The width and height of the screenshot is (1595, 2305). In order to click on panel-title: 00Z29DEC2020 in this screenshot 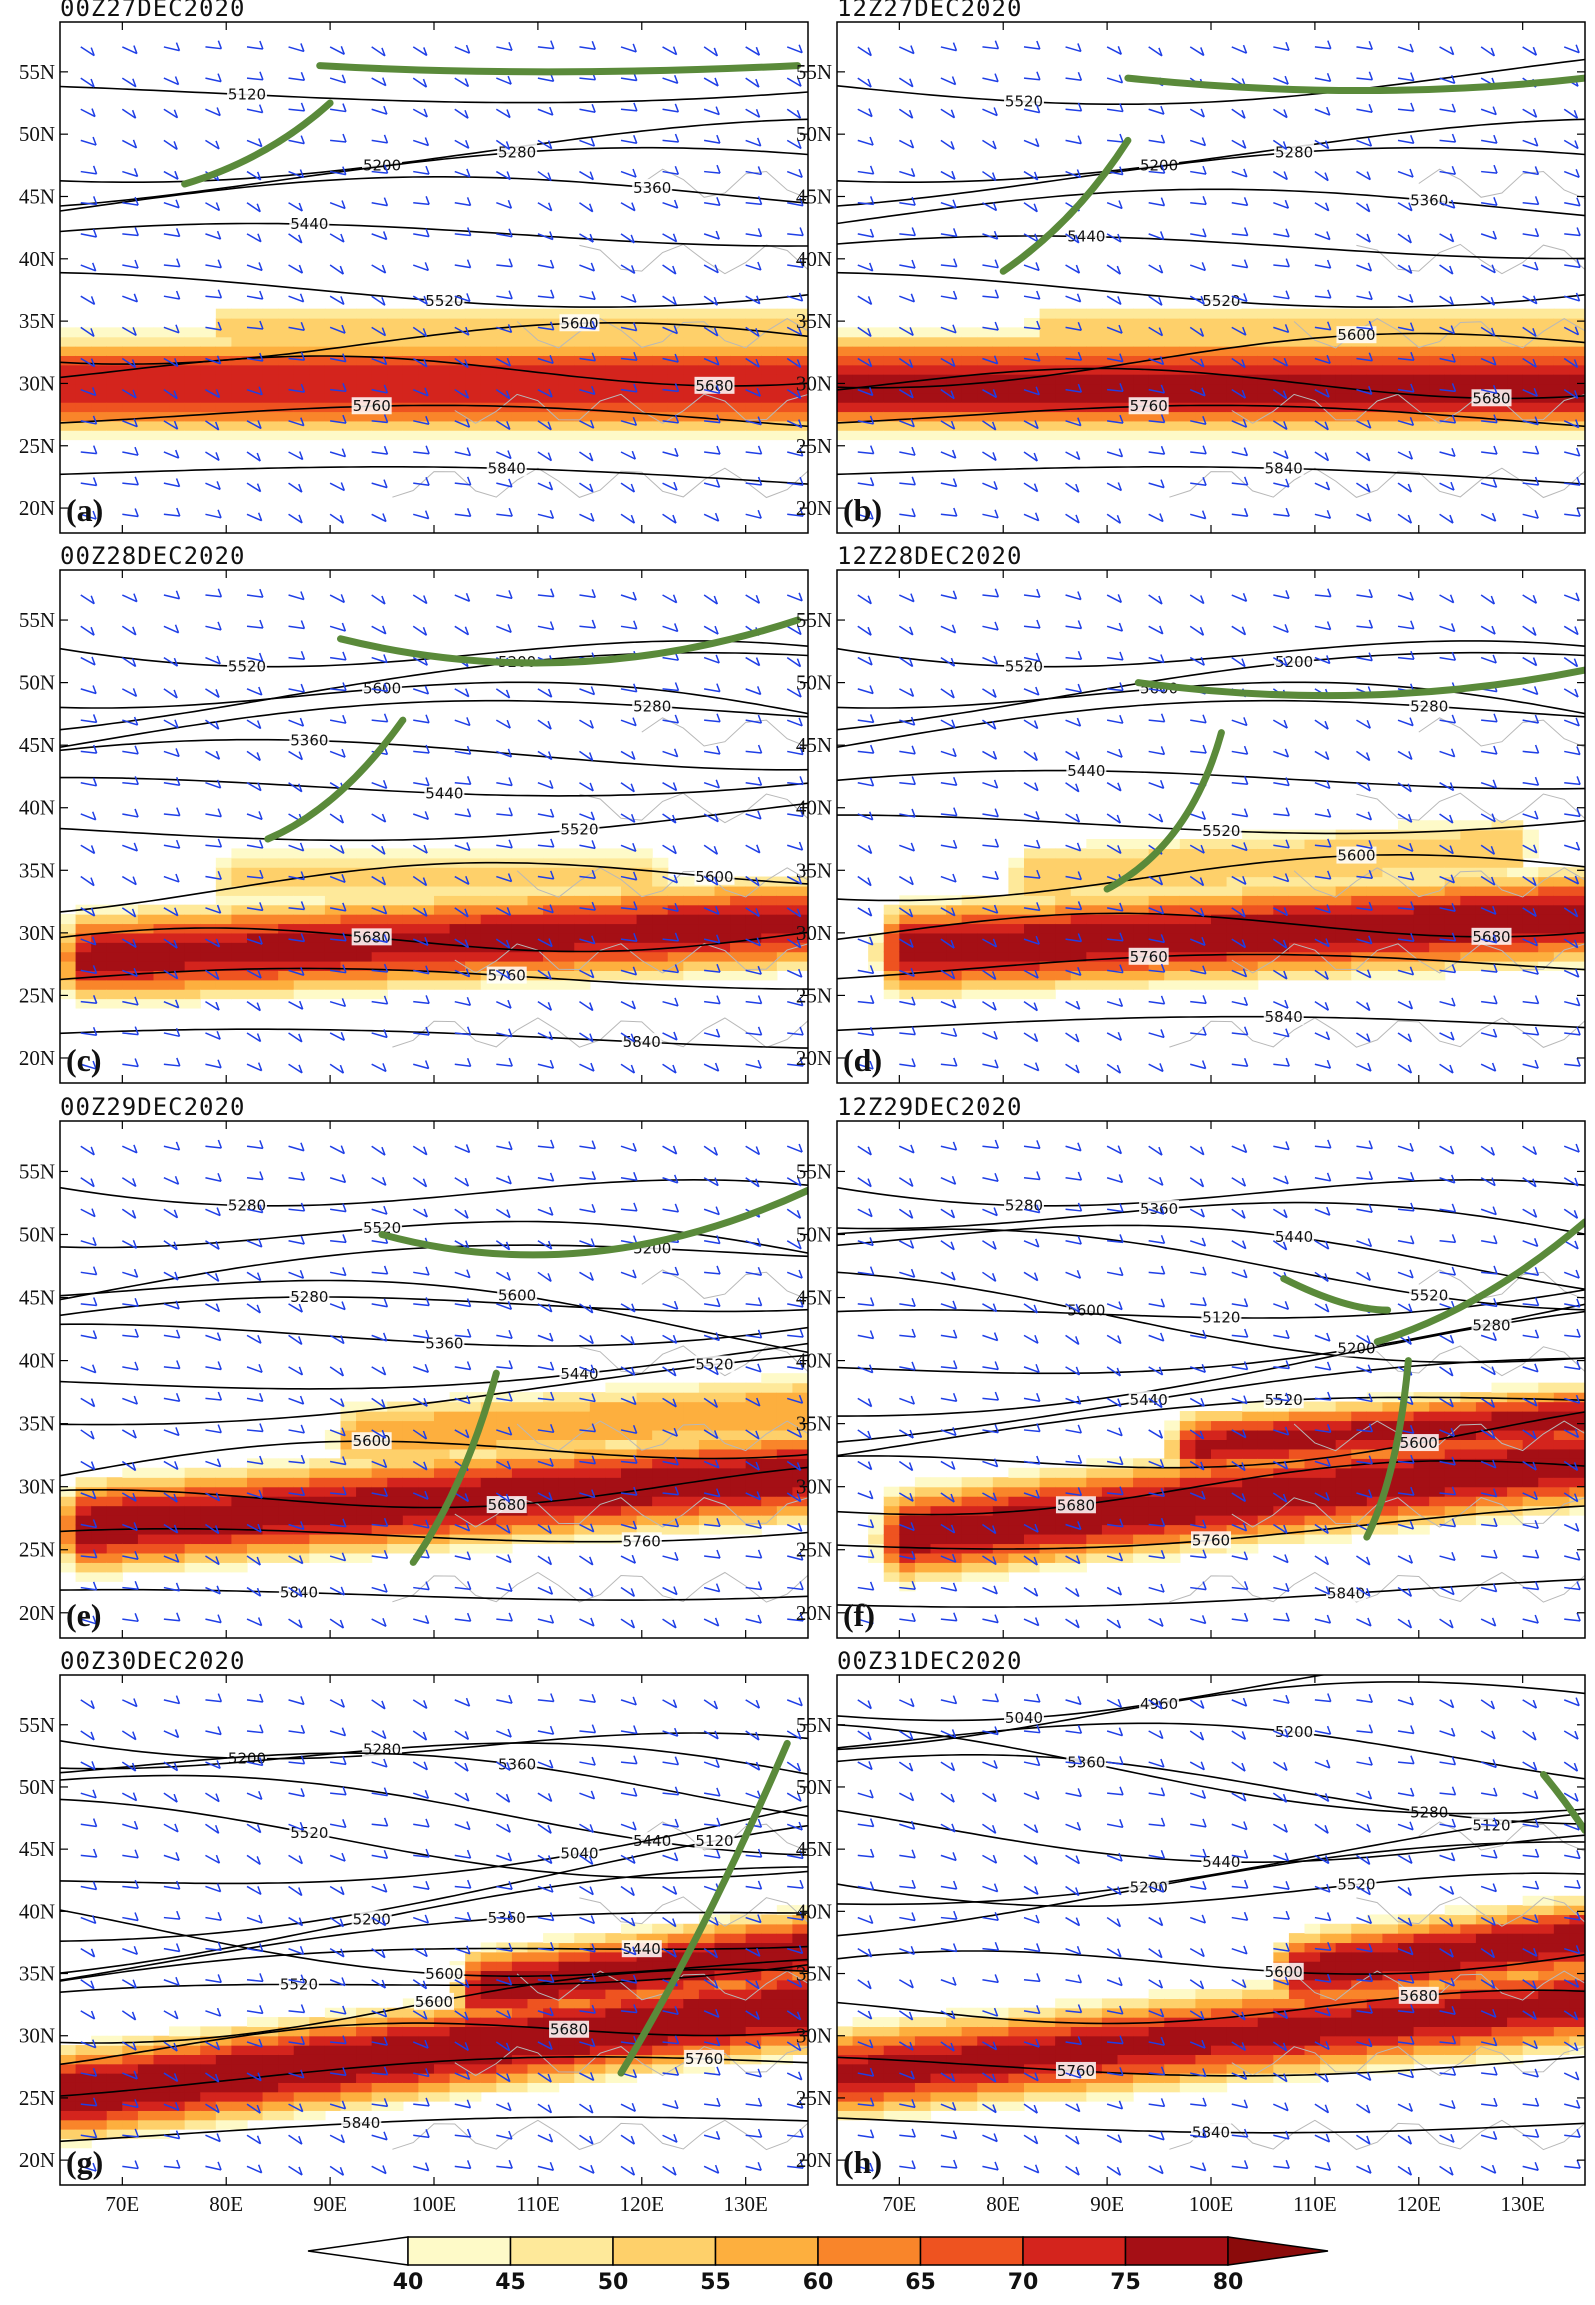, I will do `click(152, 1107)`.